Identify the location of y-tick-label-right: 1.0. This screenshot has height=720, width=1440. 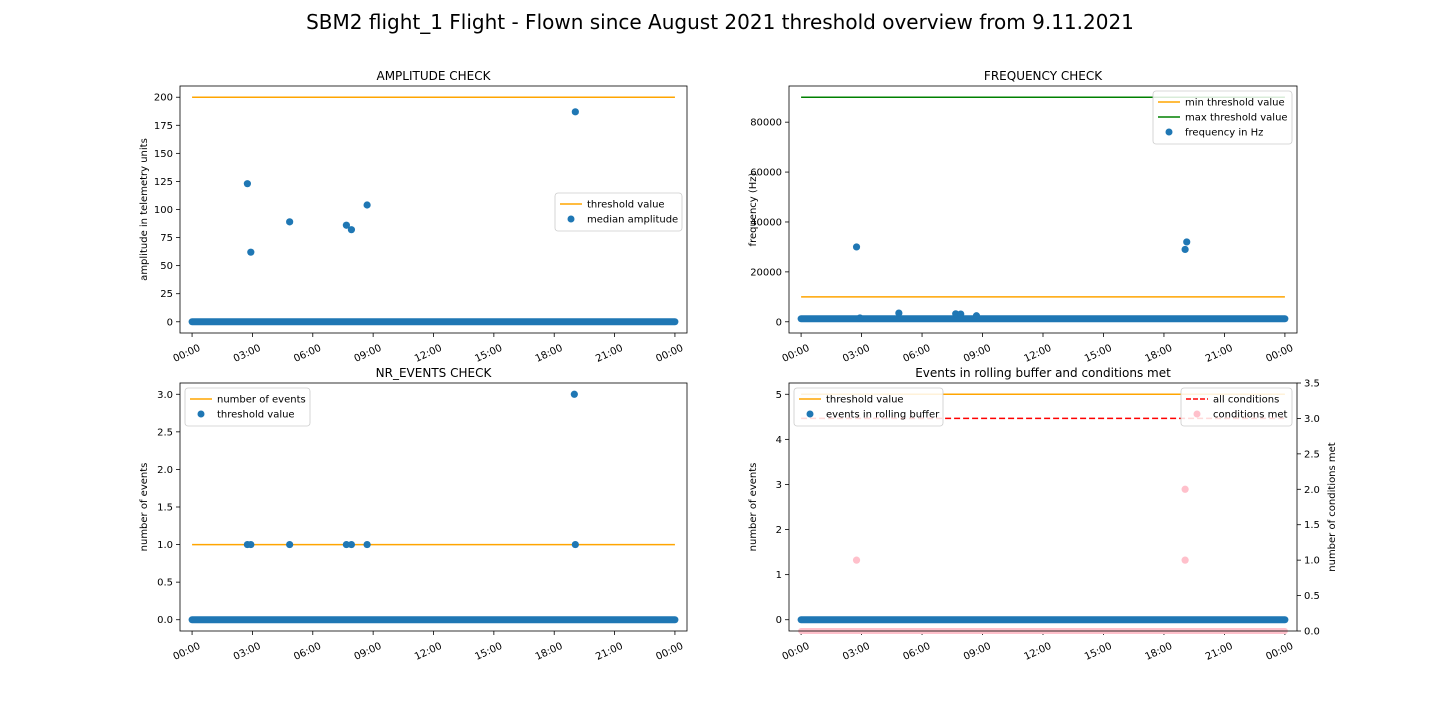
(1312, 561).